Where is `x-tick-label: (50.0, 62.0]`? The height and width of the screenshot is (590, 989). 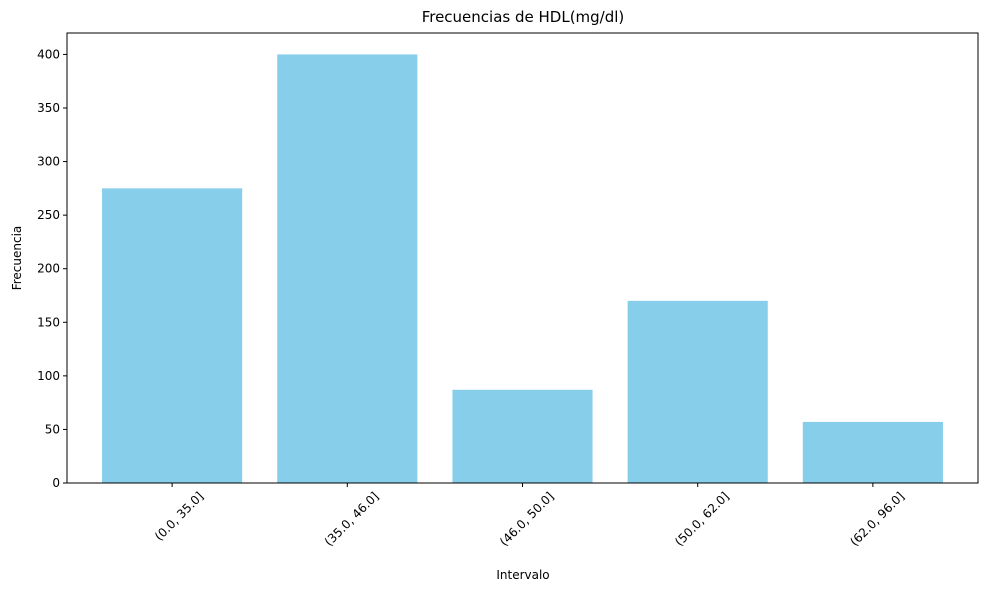 x-tick-label: (50.0, 62.0] is located at coordinates (702, 519).